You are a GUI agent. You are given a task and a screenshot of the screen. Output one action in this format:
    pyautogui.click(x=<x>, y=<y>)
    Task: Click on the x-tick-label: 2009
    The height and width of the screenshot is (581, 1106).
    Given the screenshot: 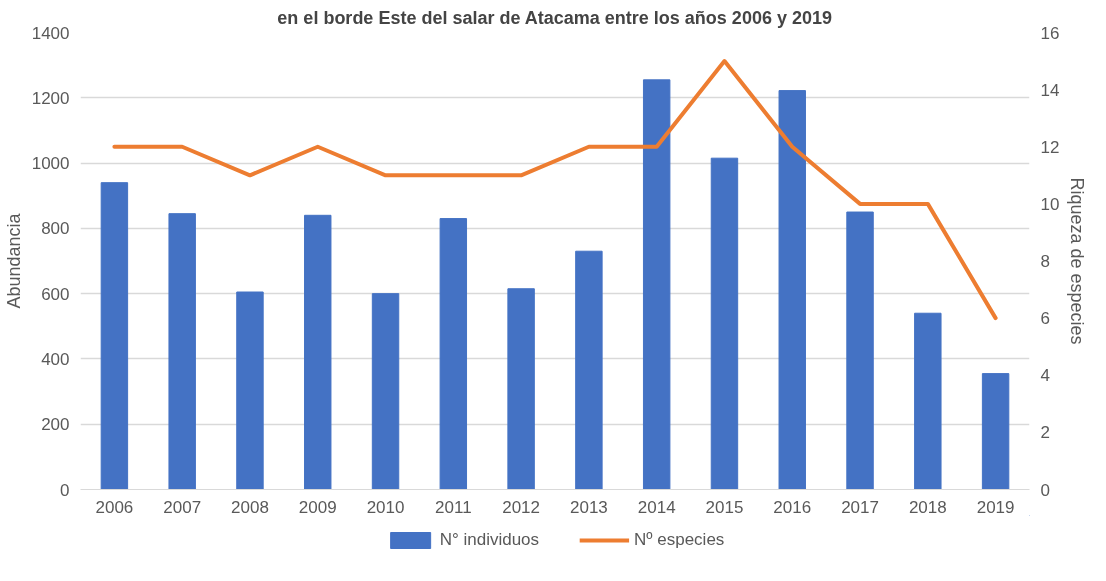 What is the action you would take?
    pyautogui.click(x=317, y=507)
    